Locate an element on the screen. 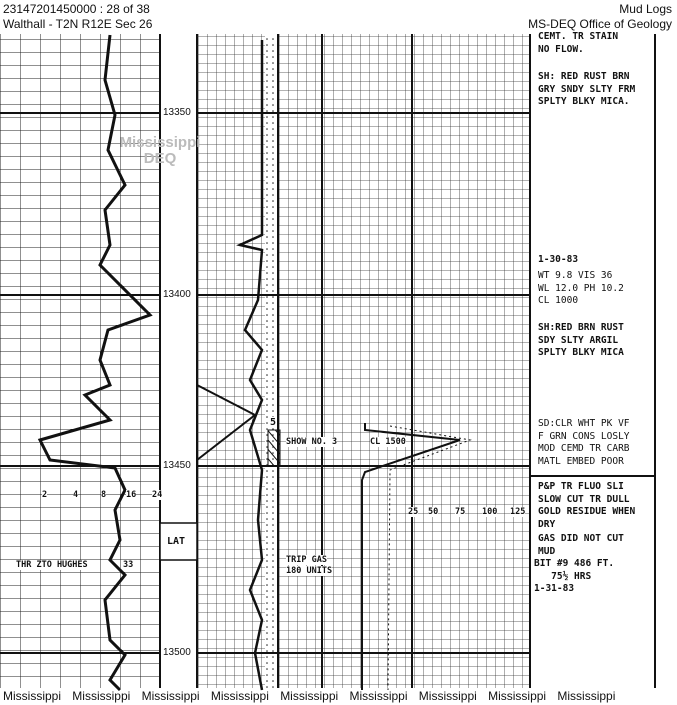 The height and width of the screenshot is (705, 677). mdeq-watermark-logo: Mississippi DEQ is located at coordinates (160, 151).